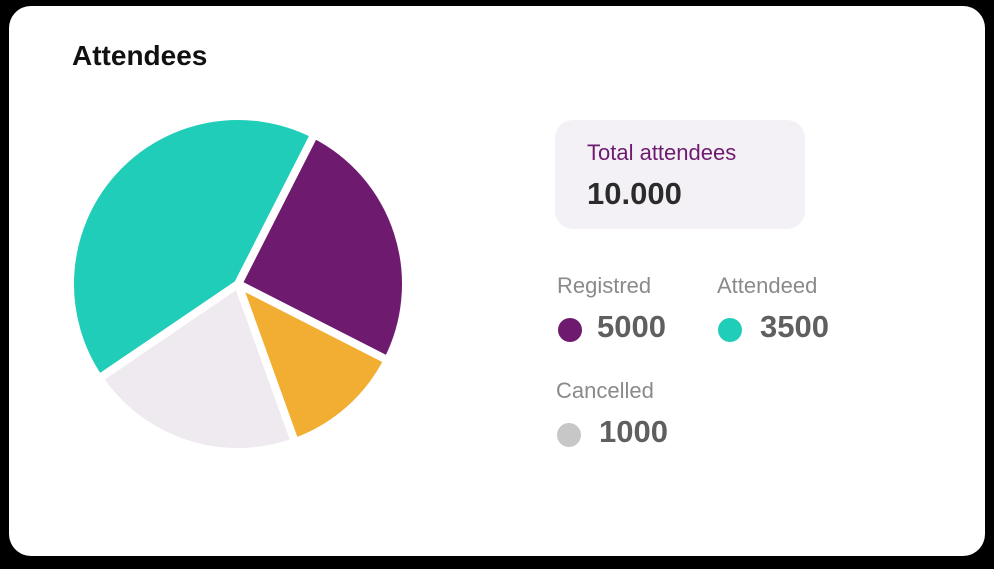  I want to click on total-attendees-box: Total attendees 10.000, so click(680, 174).